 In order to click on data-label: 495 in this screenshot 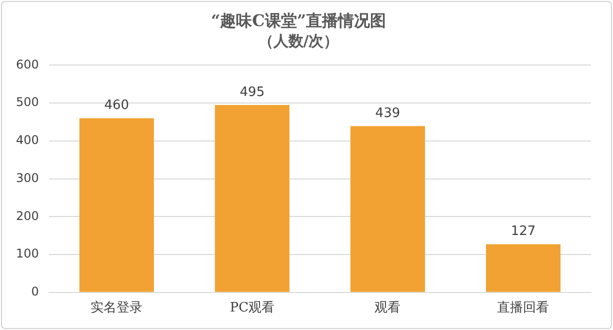, I will do `click(252, 92)`.